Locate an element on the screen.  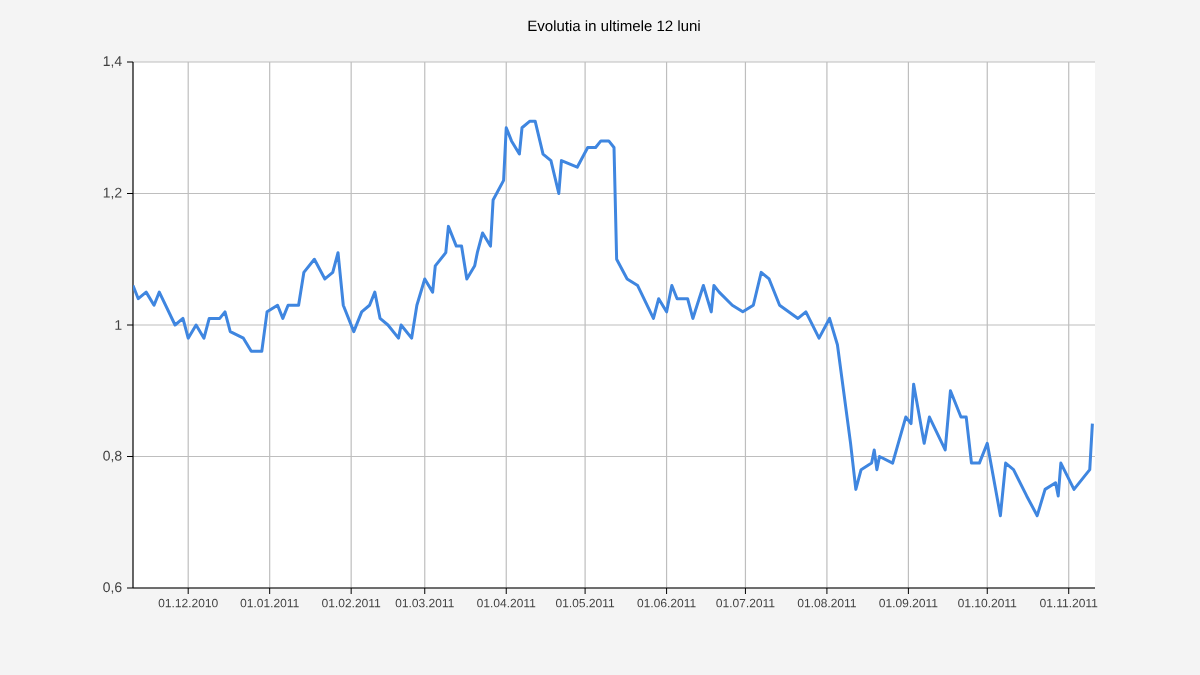
x-tick-label: 01.03.2011 is located at coordinates (424, 603).